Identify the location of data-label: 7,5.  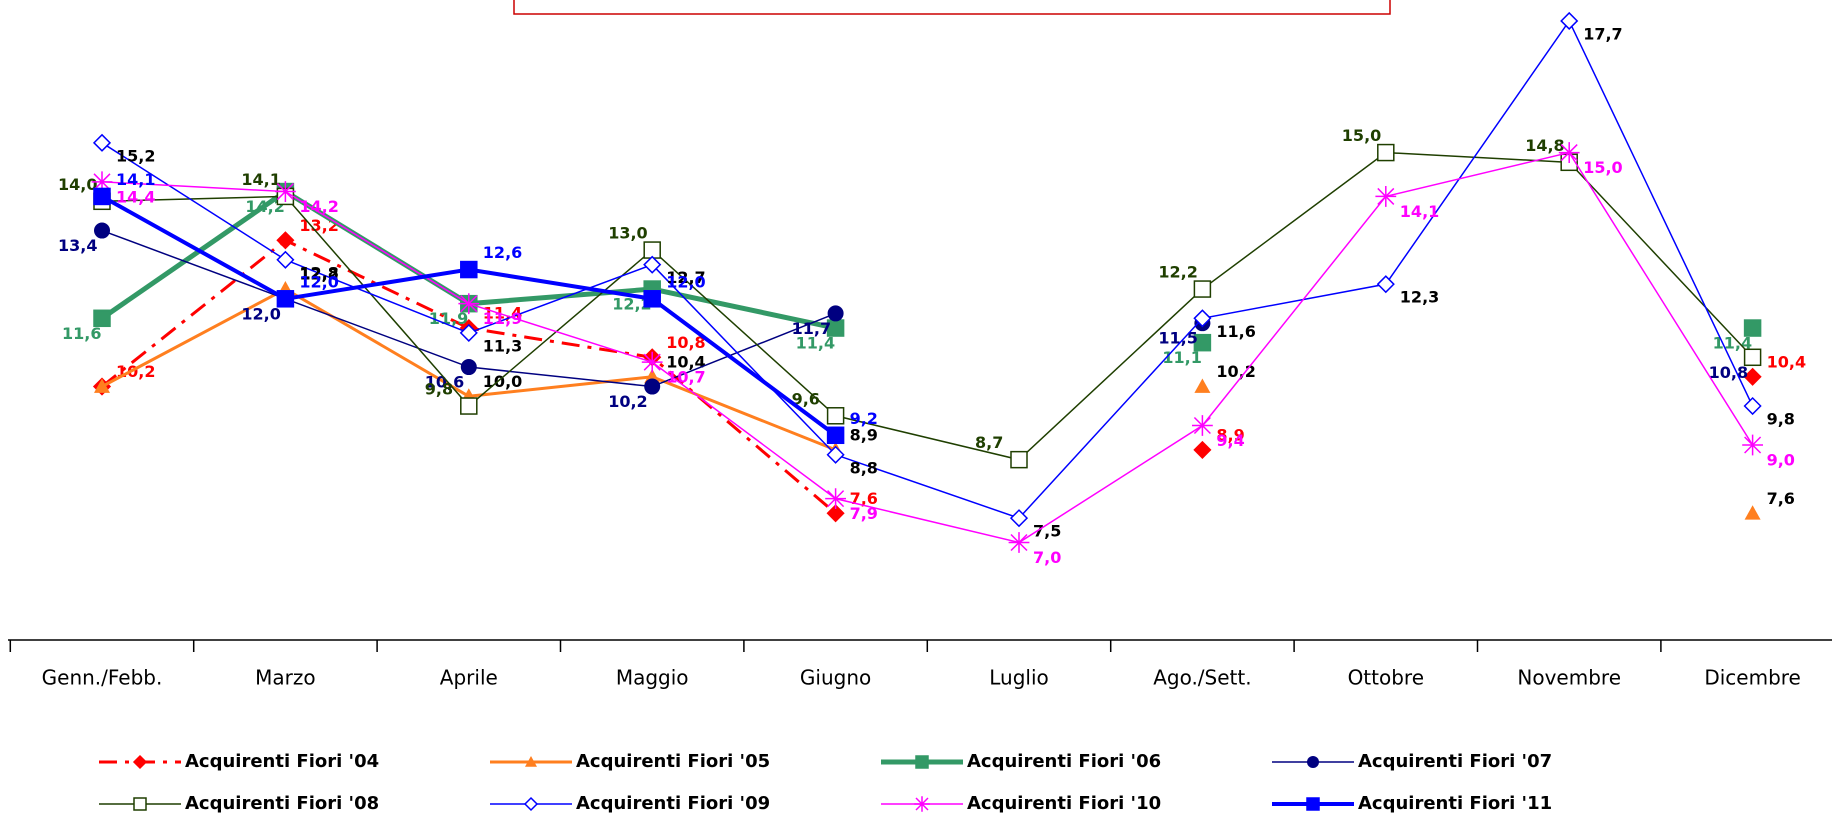
(1047, 531).